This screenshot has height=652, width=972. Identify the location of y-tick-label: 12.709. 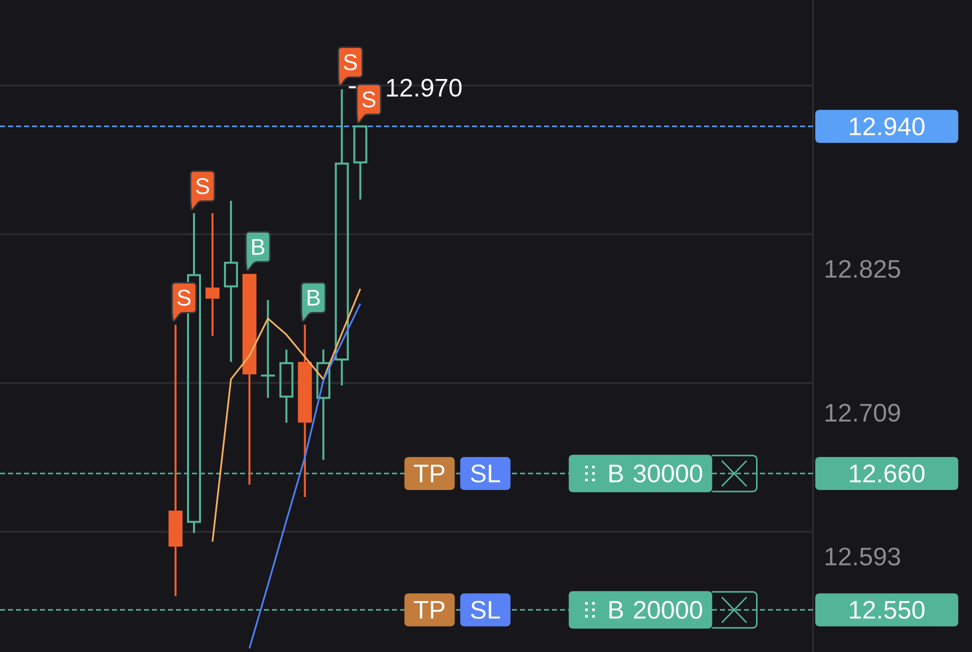
(863, 413).